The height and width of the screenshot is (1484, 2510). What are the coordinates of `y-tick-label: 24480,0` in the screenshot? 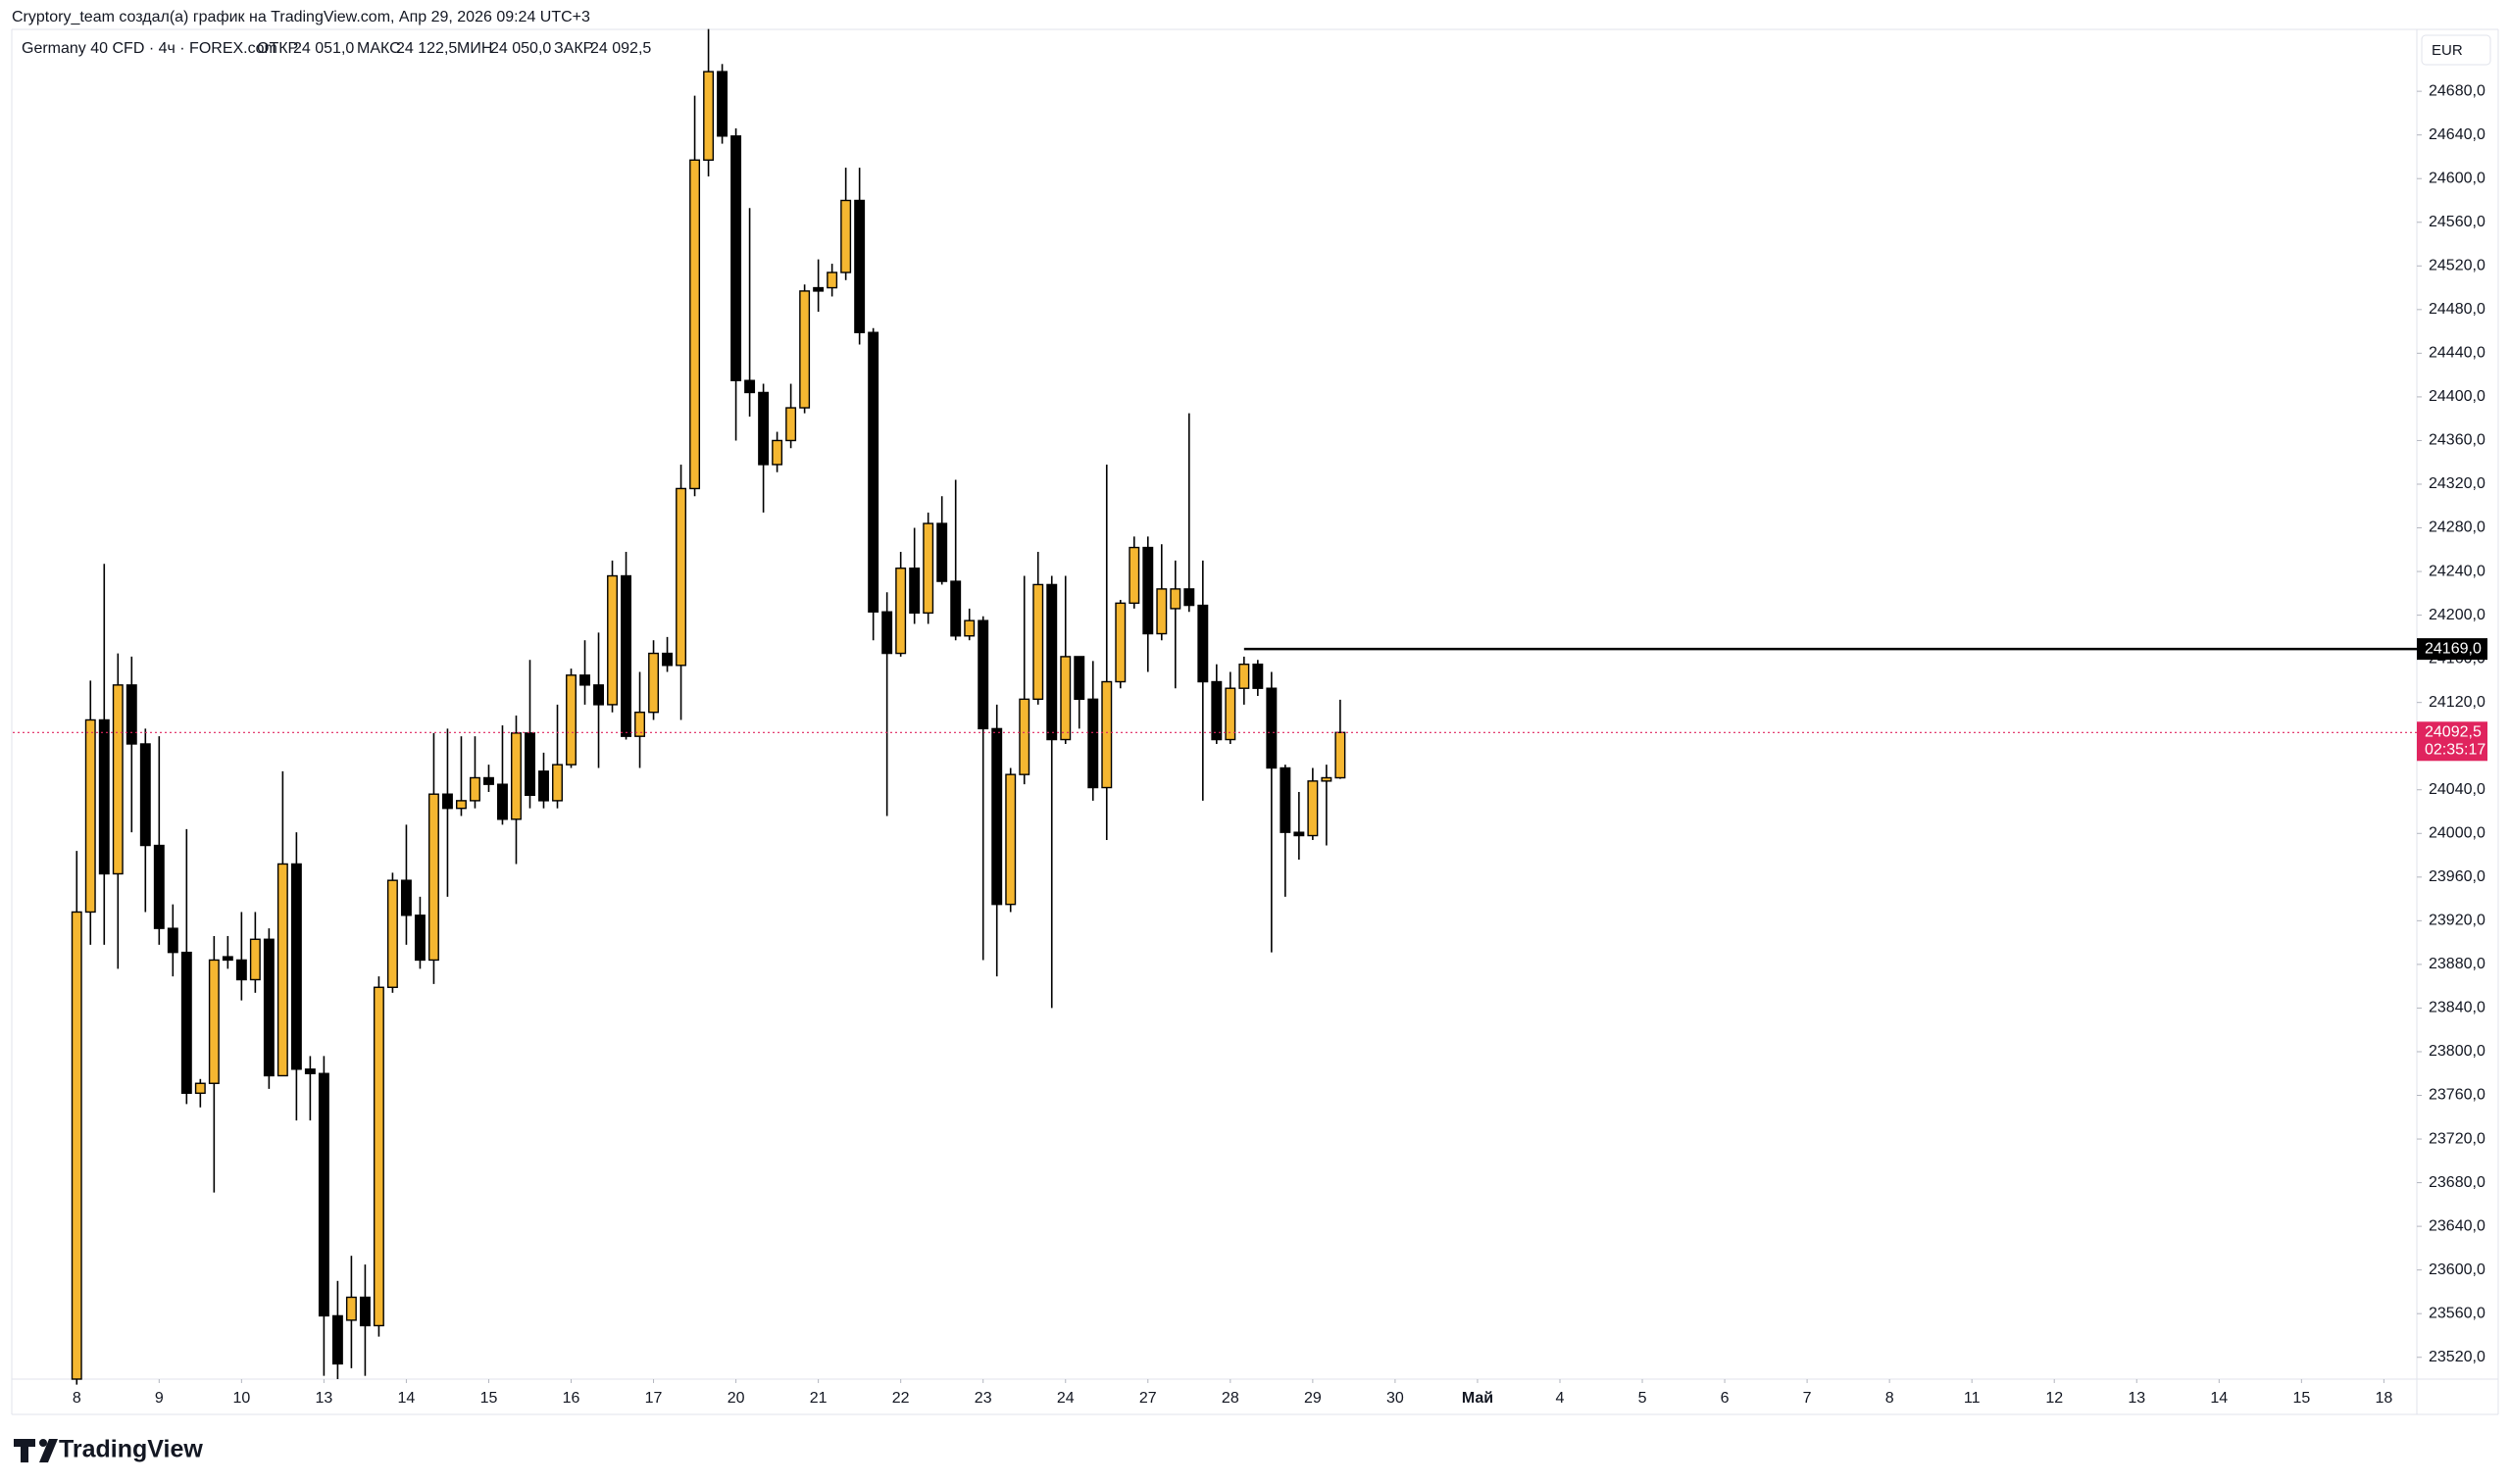 It's located at (2457, 310).